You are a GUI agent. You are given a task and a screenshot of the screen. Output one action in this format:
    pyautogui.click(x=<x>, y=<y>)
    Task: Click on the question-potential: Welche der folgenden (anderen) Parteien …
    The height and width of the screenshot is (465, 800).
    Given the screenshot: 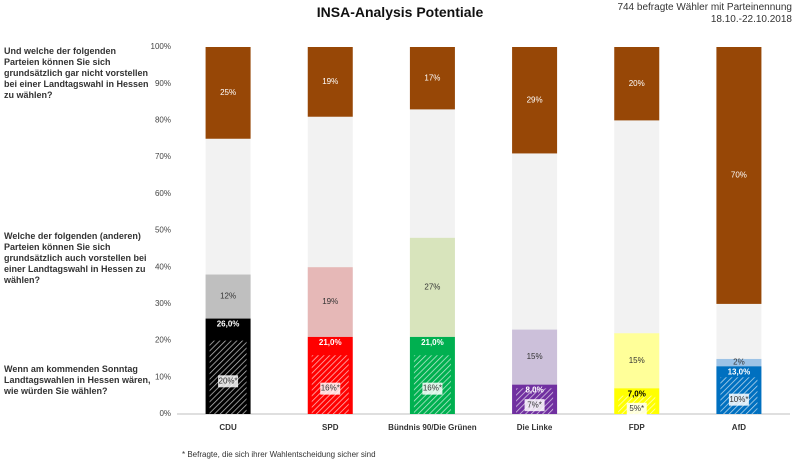 What is the action you would take?
    pyautogui.click(x=75, y=258)
    